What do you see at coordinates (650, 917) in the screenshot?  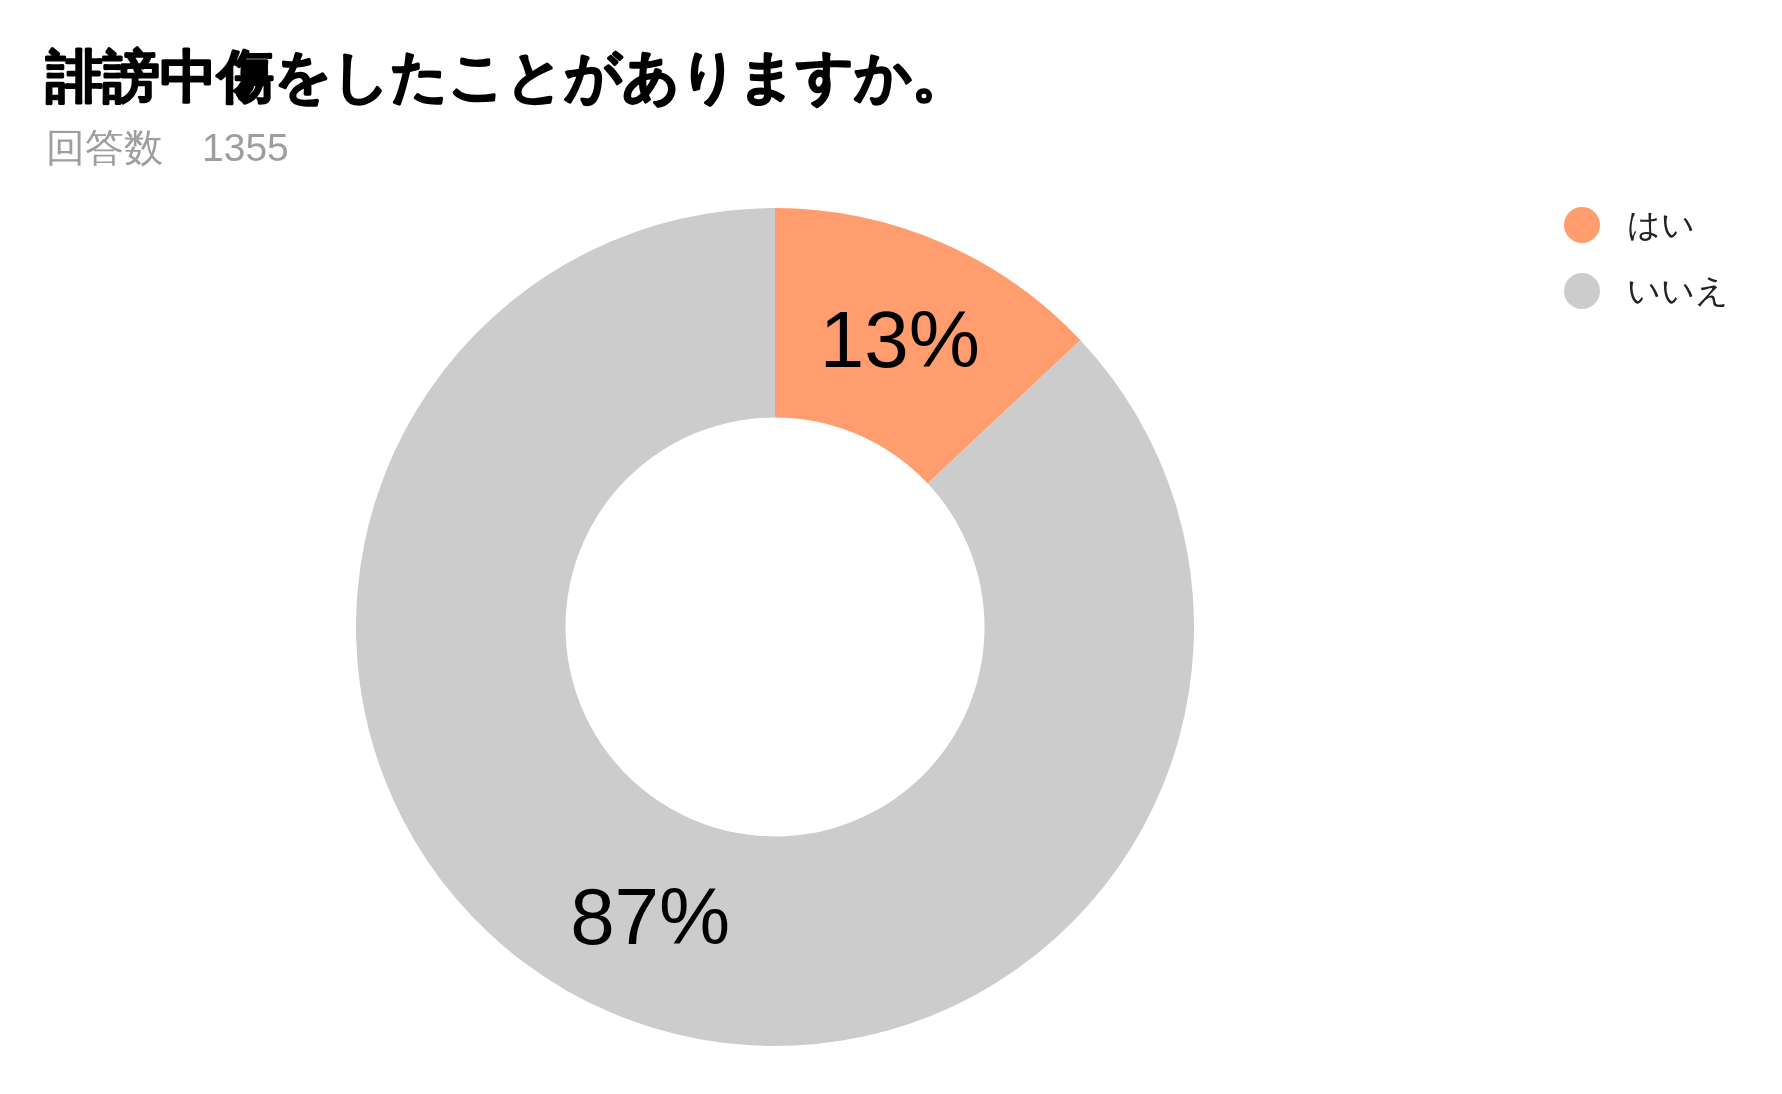 I see `data-label: 87%` at bounding box center [650, 917].